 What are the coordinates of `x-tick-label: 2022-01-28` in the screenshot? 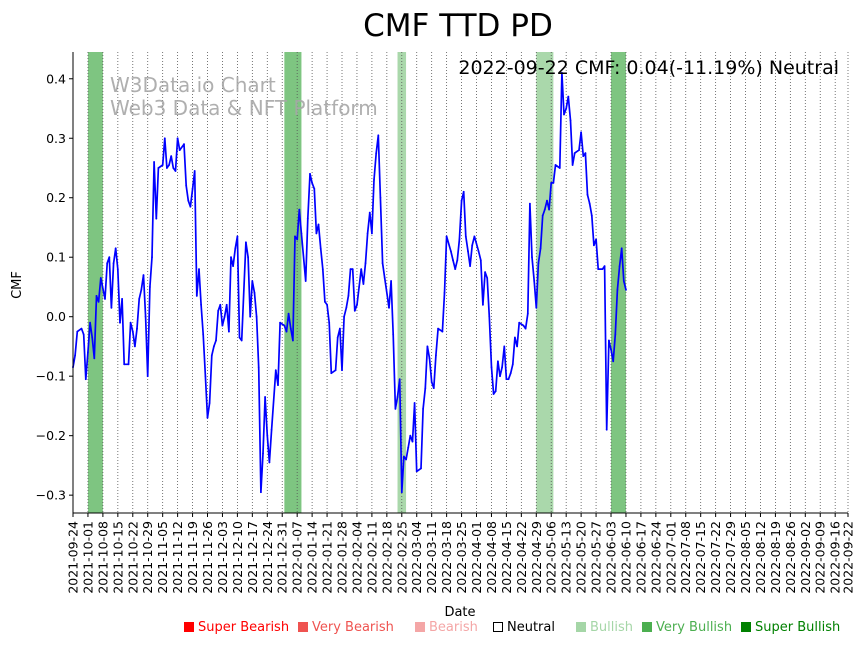 It's located at (342, 557).